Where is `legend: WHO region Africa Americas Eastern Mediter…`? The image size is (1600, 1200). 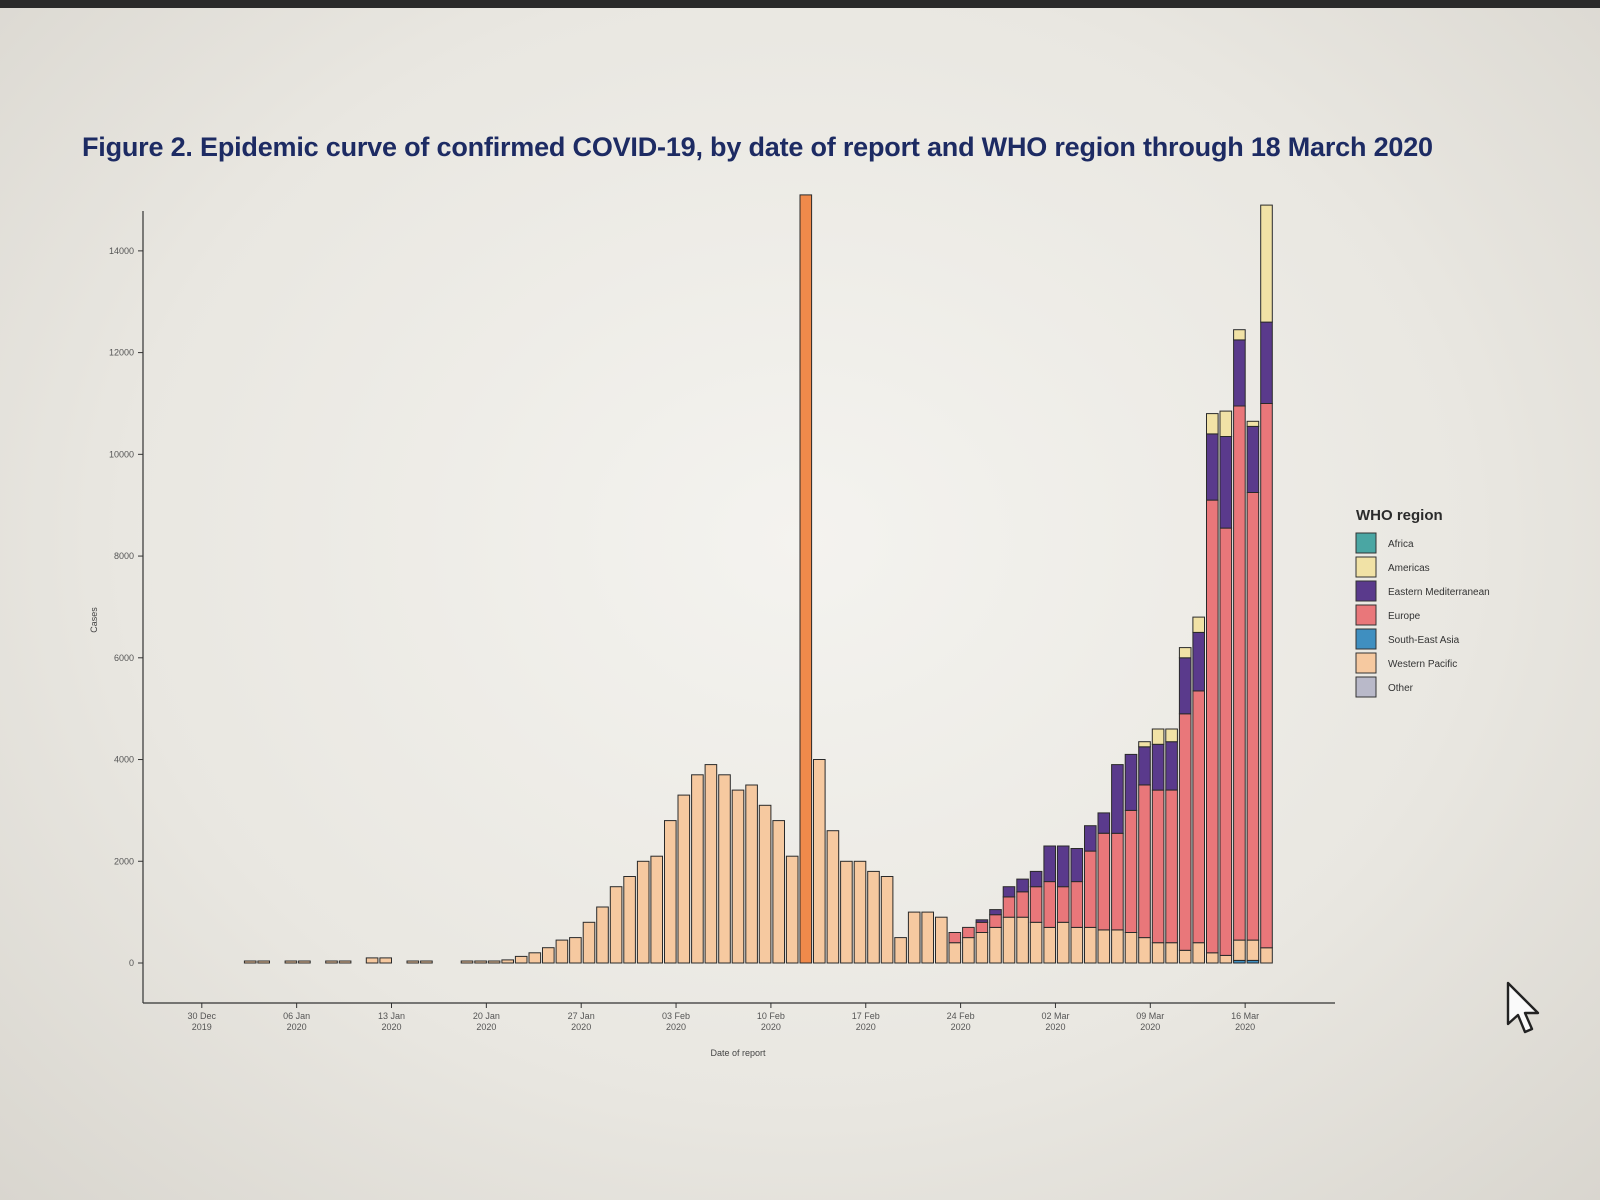 legend: WHO region Africa Americas Eastern Mediter… is located at coordinates (1422, 602).